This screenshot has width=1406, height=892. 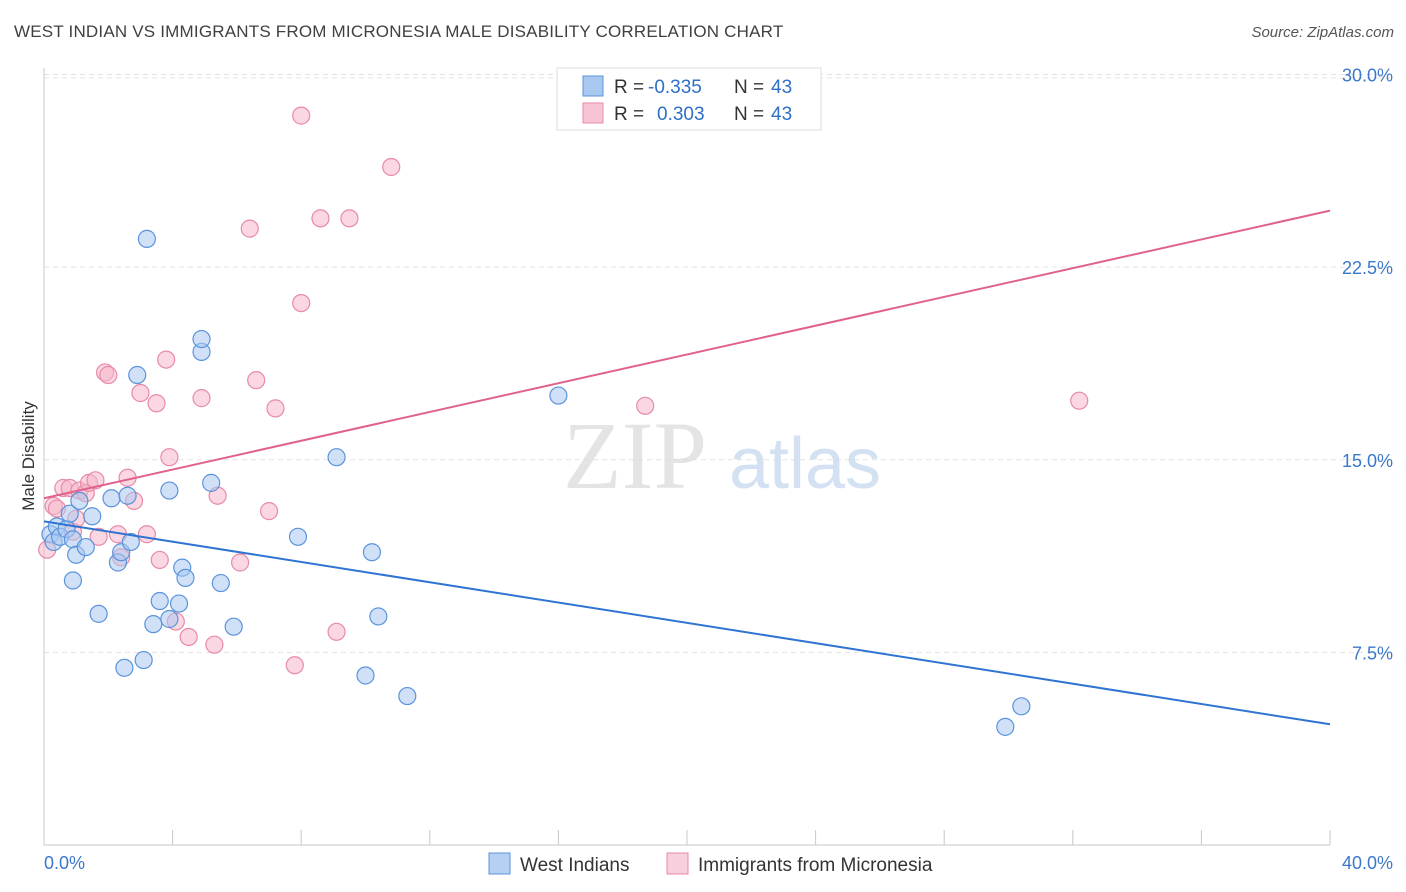 I want to click on correlation-legend: R = -0.335 N = 43 R = 0.303 N = 43, so click(x=689, y=99).